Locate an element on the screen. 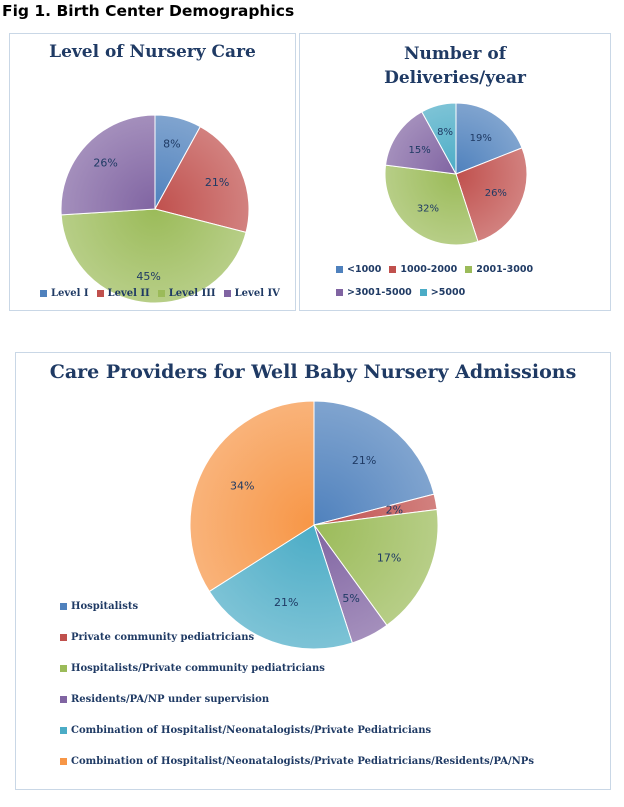 The image size is (624, 807). data-label: 34% is located at coordinates (242, 485).